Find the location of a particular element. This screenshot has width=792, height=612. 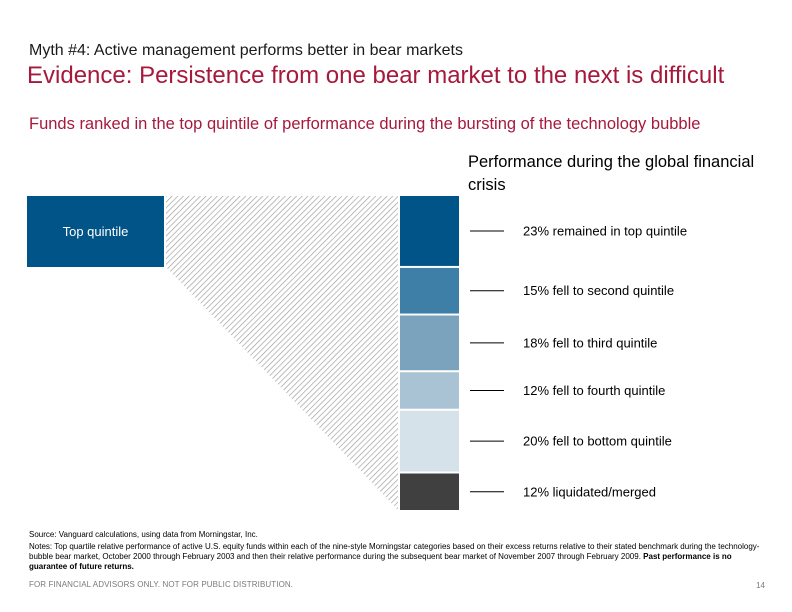

segment-label: 15% fell to second quintile is located at coordinates (598, 290).